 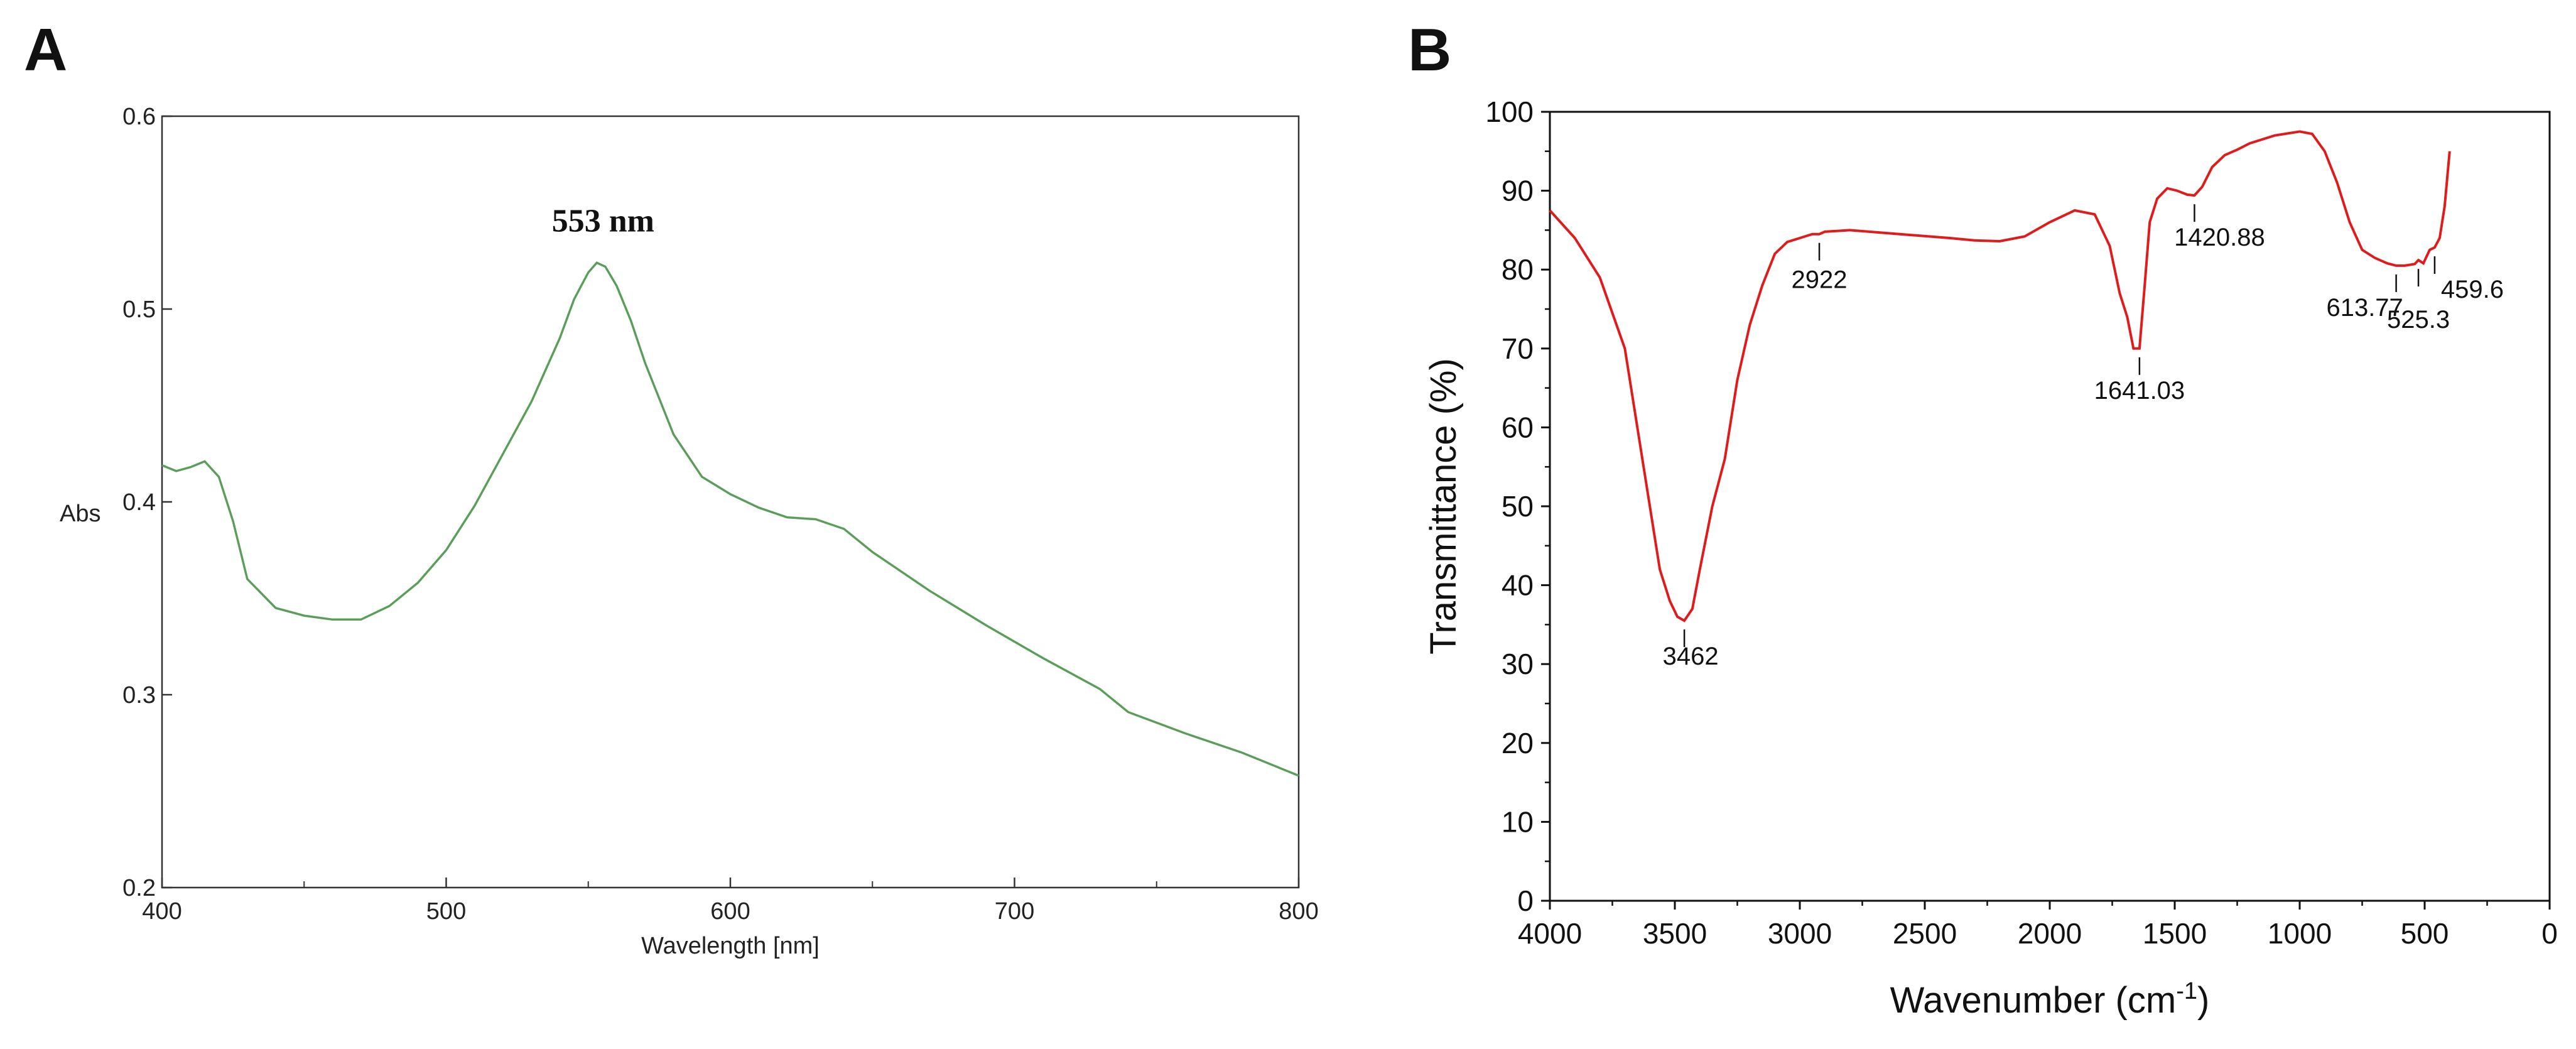 What do you see at coordinates (446, 912) in the screenshot?
I see `x-tick-label-a: 500` at bounding box center [446, 912].